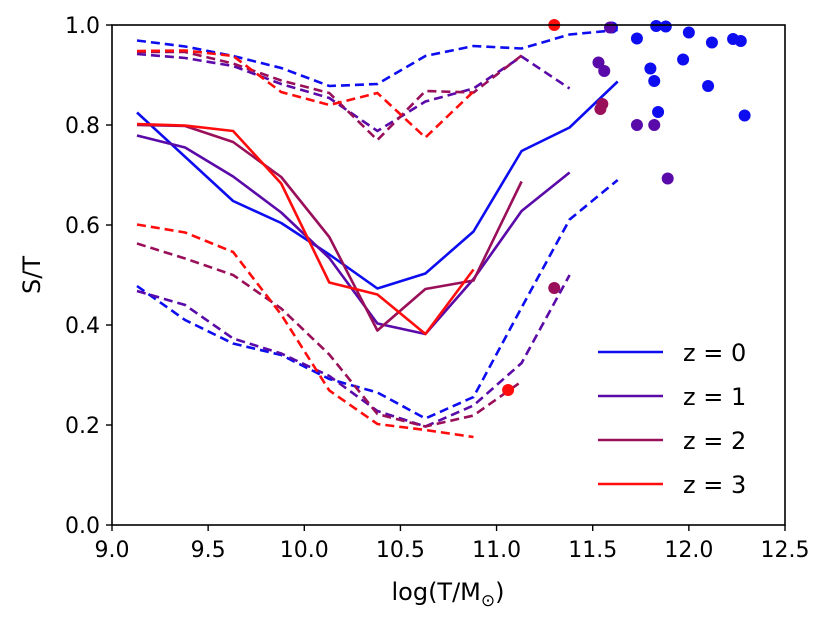 The width and height of the screenshot is (830, 623). I want to click on upper-percentile-line-z3, so click(305, 94).